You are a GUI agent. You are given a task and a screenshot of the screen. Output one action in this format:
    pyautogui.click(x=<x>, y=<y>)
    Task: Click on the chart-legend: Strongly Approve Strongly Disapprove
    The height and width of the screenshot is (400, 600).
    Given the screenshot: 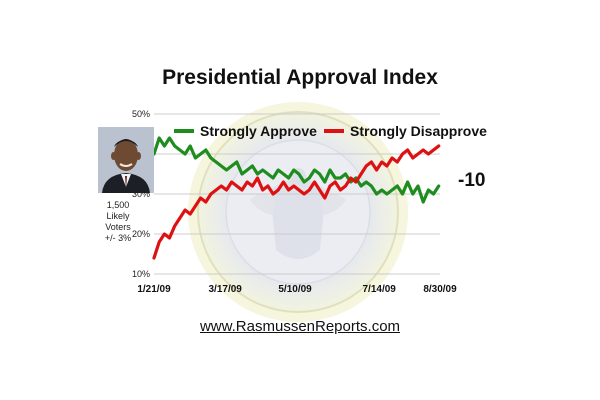 What is the action you would take?
    pyautogui.click(x=330, y=131)
    